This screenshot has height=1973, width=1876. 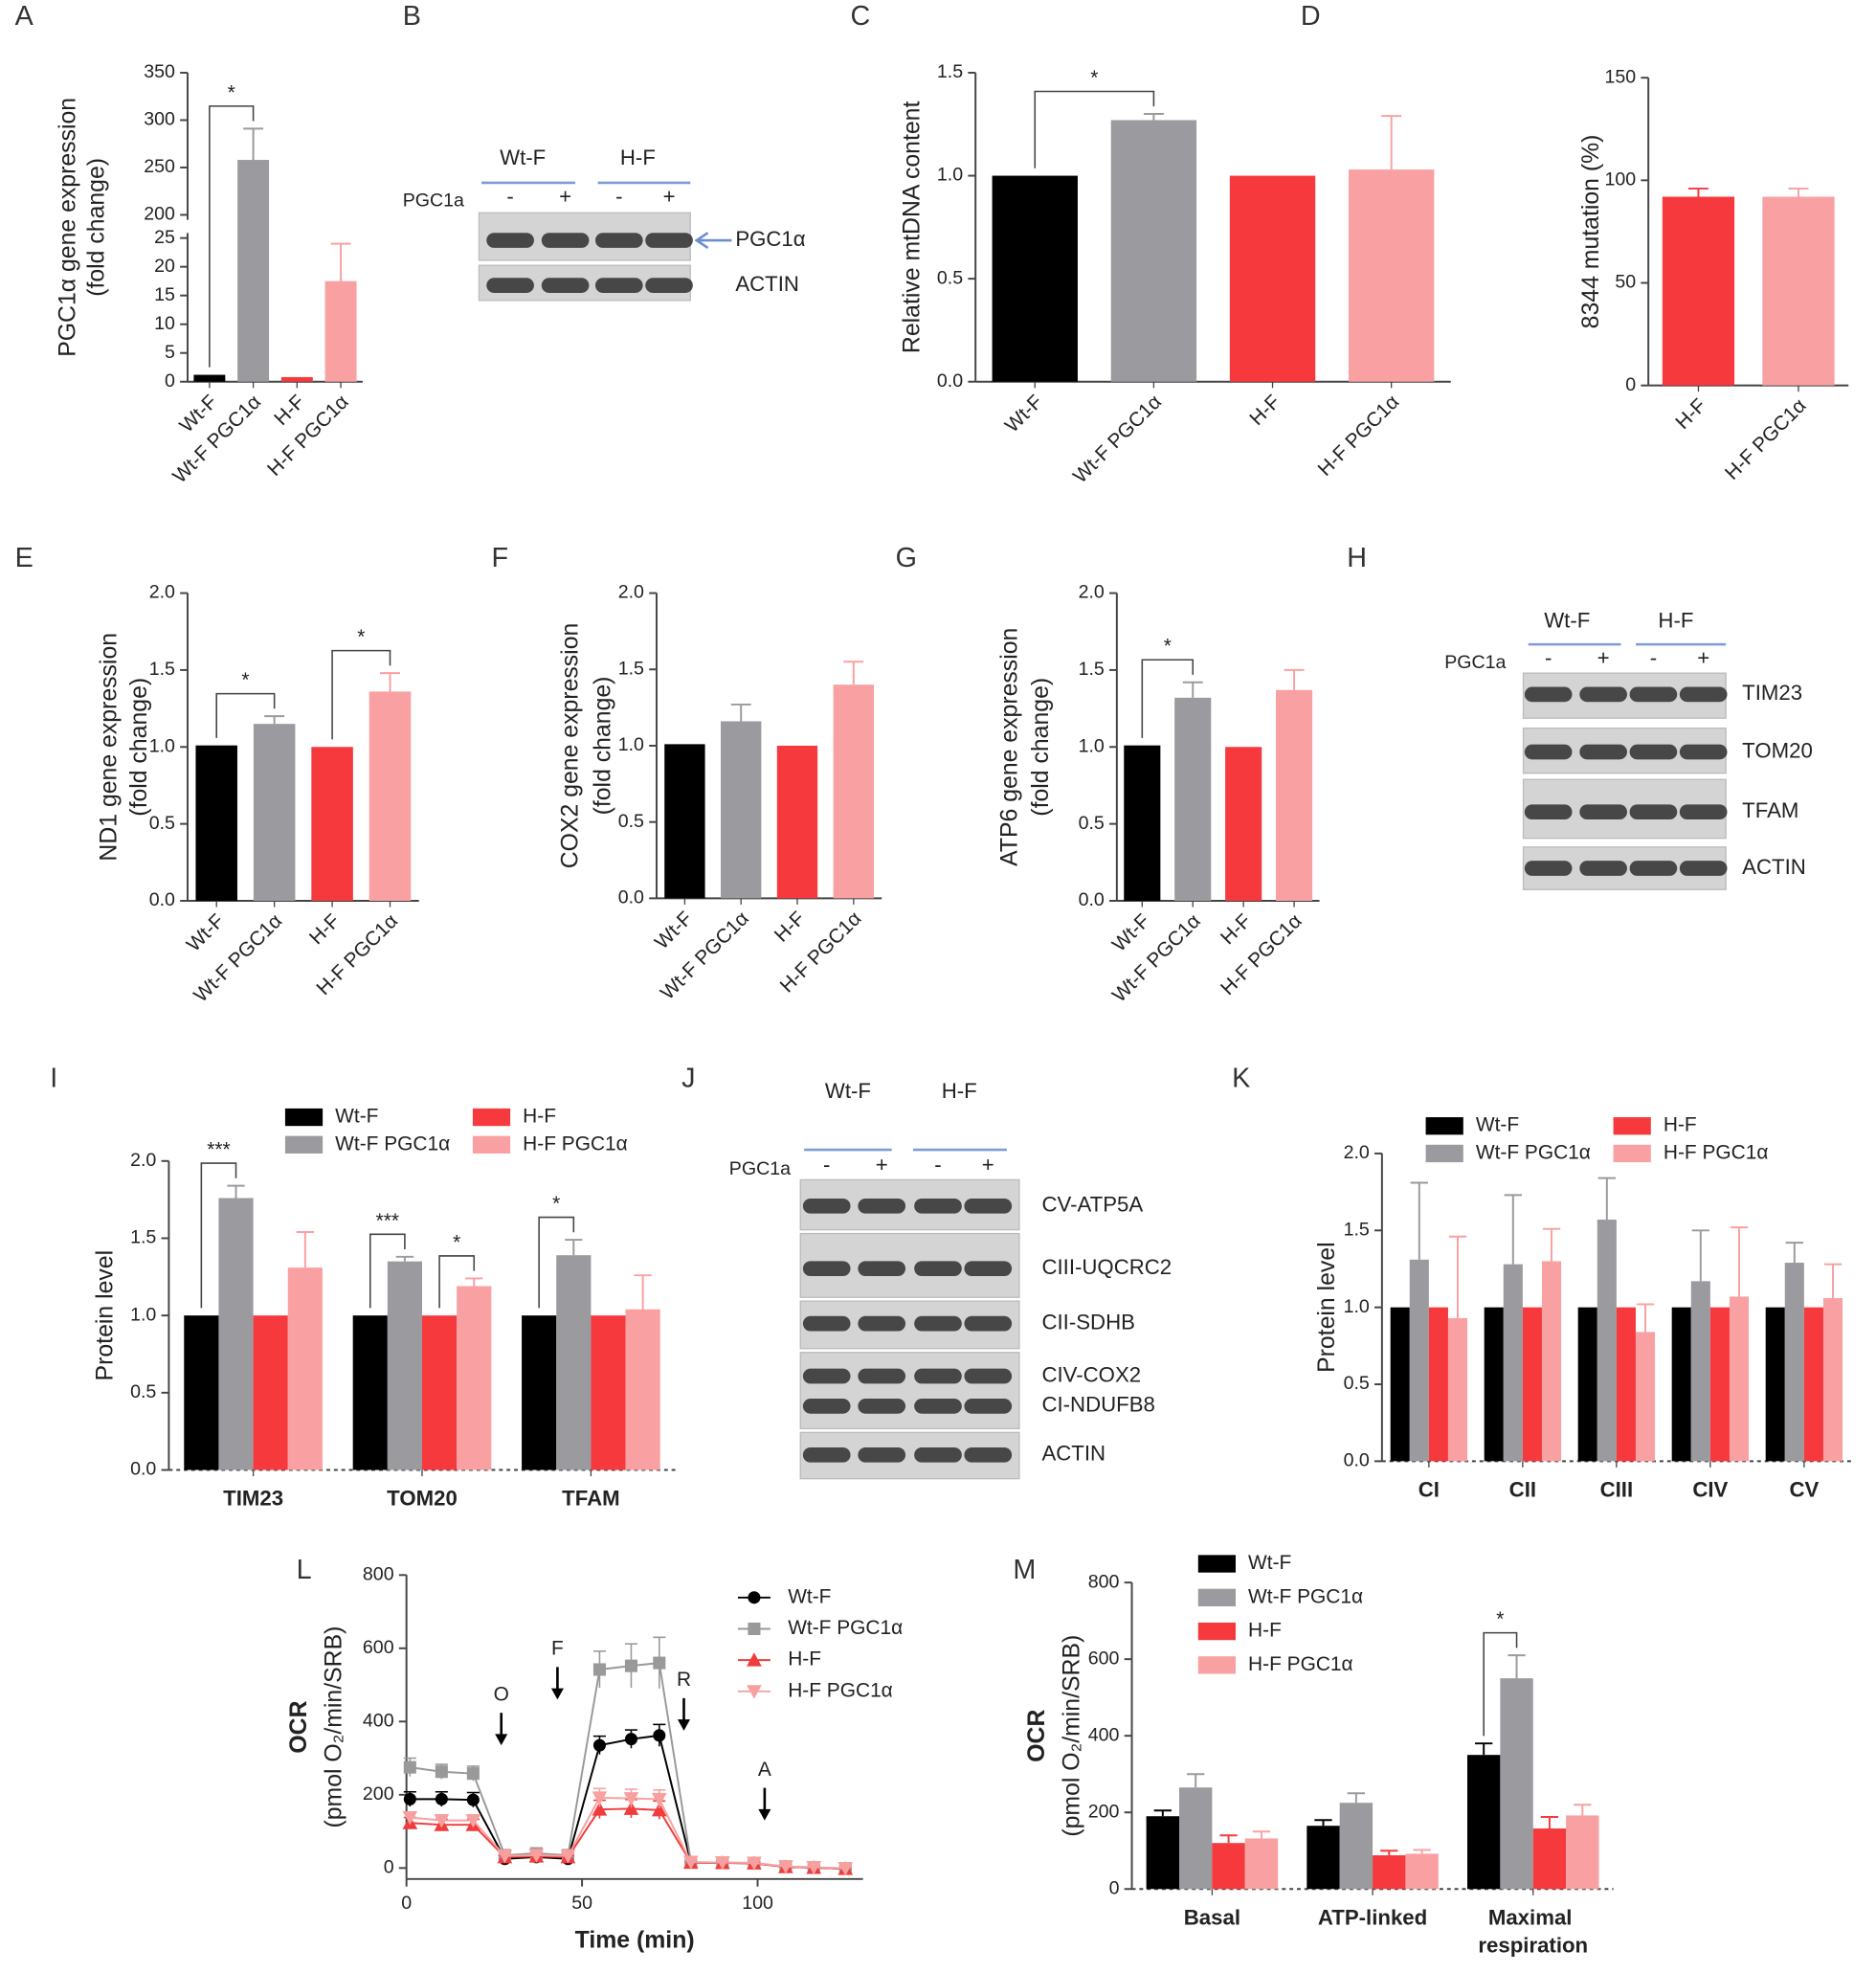 I want to click on x-tick-label: ATP-linked, so click(x=1372, y=1917).